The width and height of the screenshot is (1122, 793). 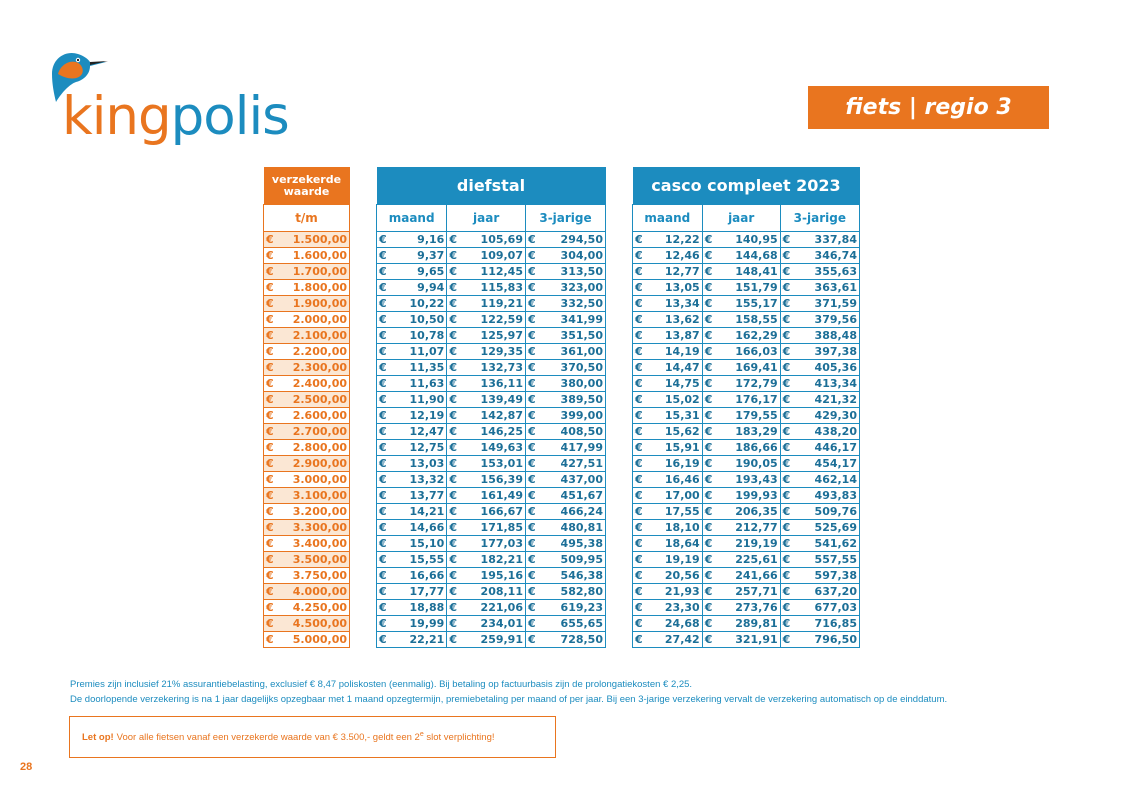 What do you see at coordinates (673, 431) in the screenshot?
I see `amount-cell: 15,62` at bounding box center [673, 431].